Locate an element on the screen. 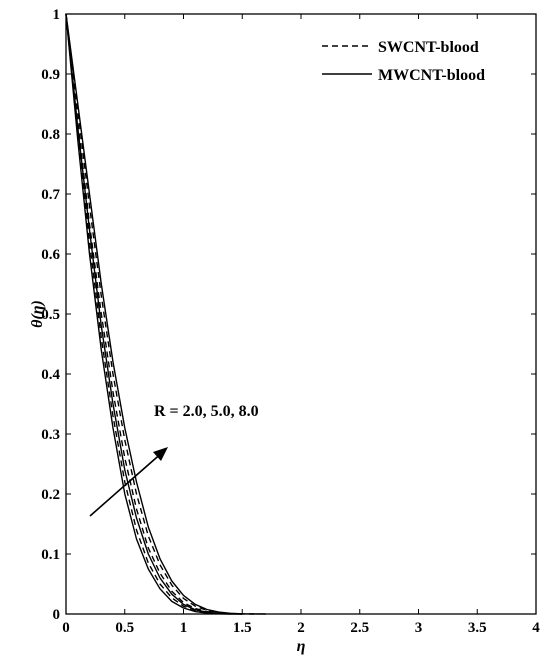  y-tick-label: 0.4 is located at coordinates (50, 375).